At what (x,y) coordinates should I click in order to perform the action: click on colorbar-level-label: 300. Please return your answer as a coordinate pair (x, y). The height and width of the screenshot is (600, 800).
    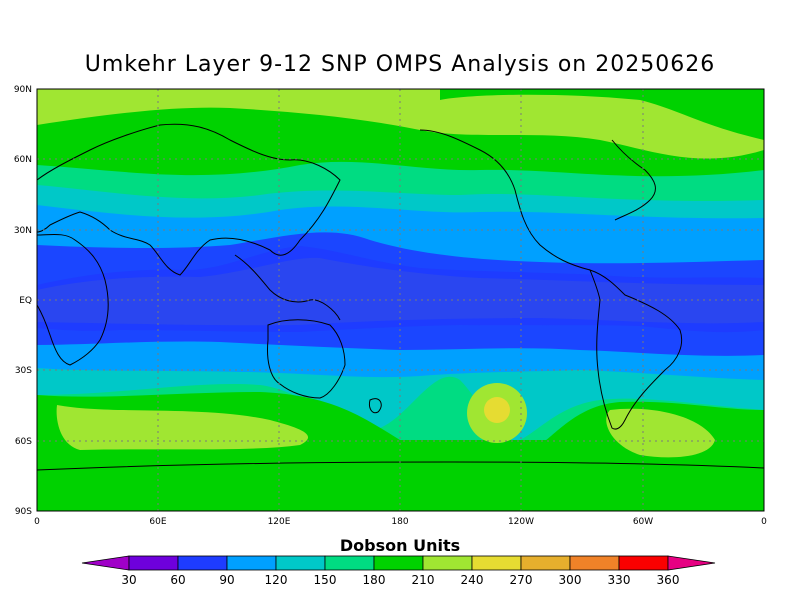
    Looking at the image, I should click on (570, 580).